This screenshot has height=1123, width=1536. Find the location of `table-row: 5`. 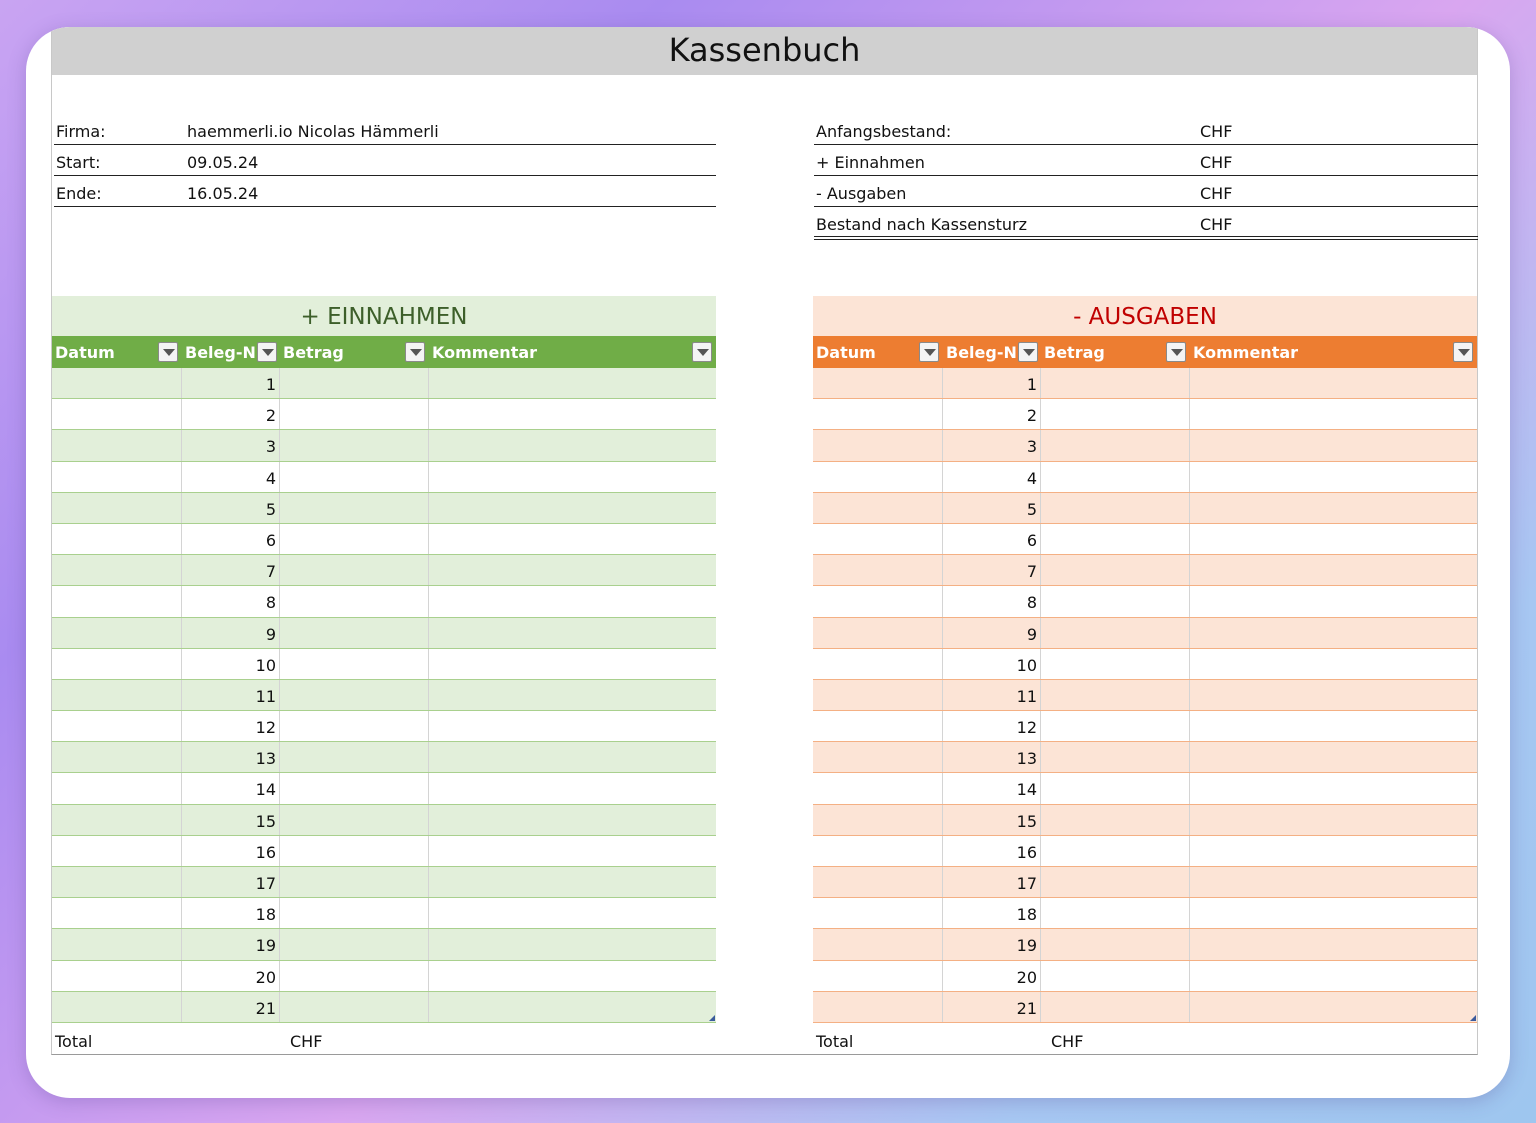

table-row: 5 is located at coordinates (1145, 508).